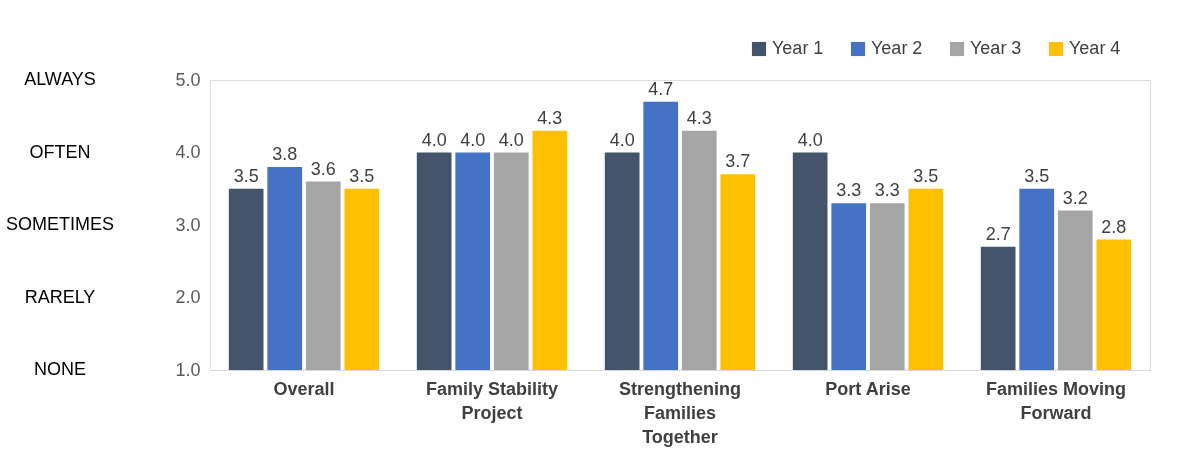 The height and width of the screenshot is (460, 1201). I want to click on data-label: 3.6, so click(323, 168).